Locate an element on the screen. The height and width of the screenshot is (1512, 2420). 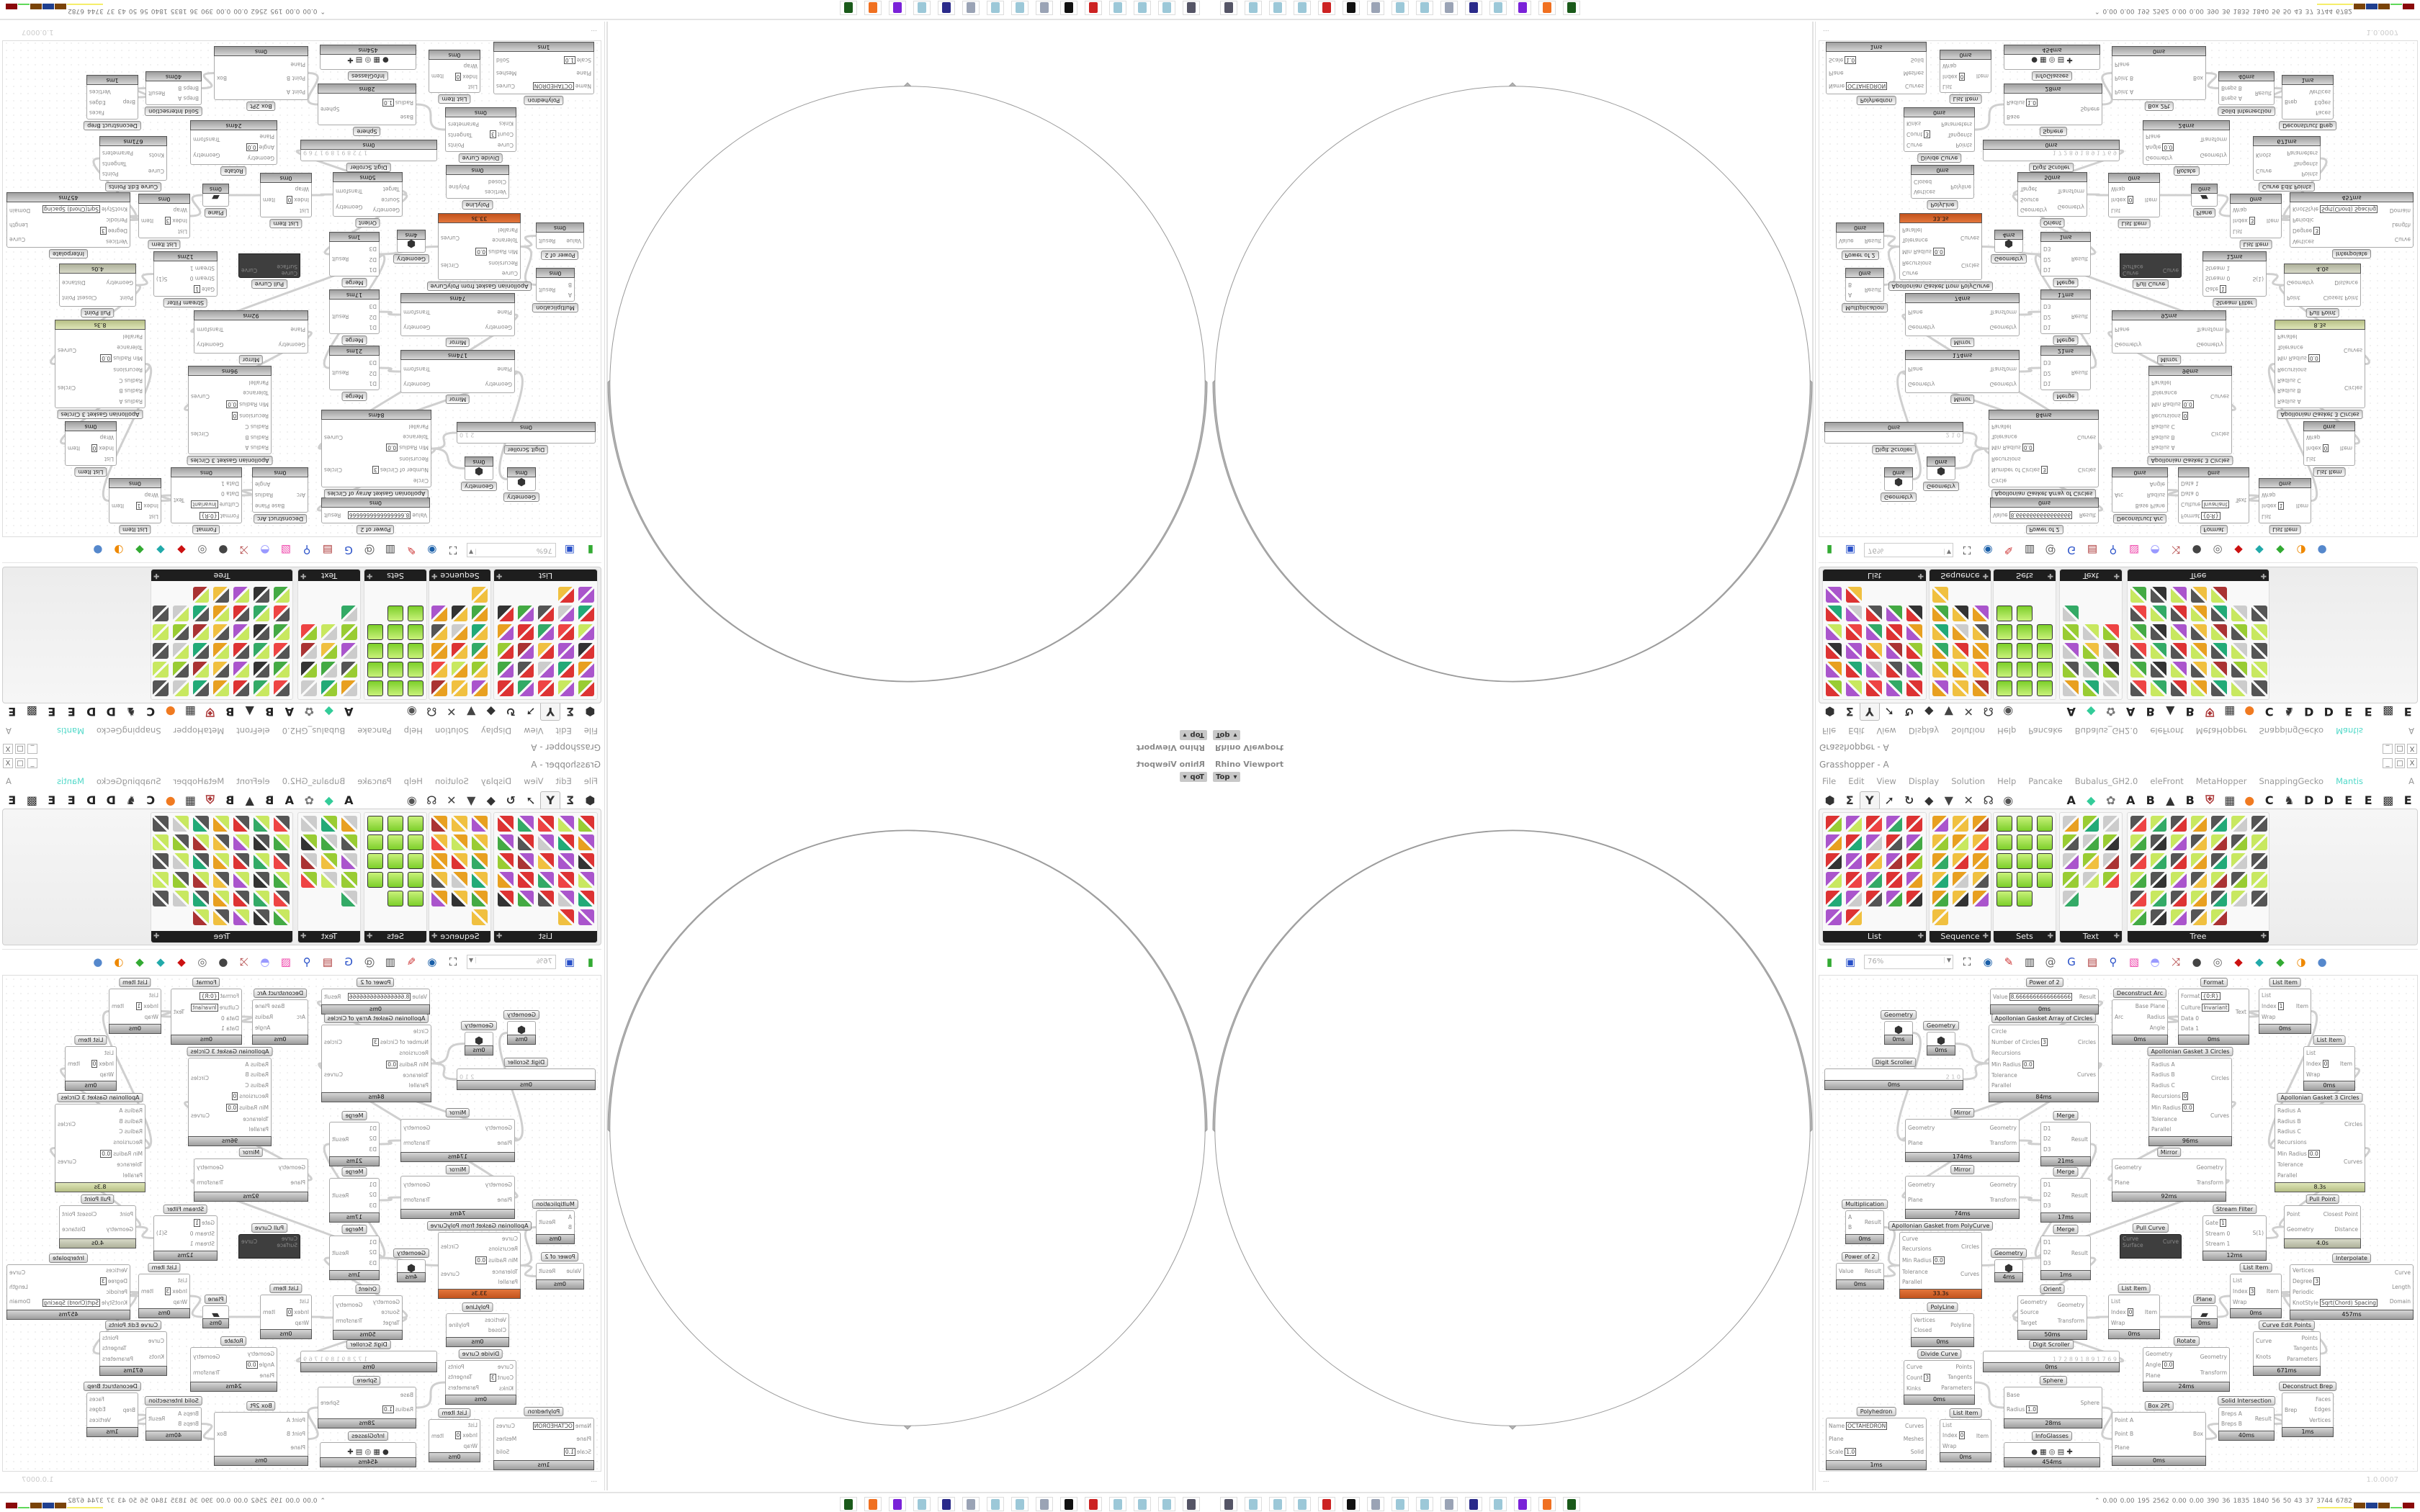
ribbon-group-label: List ✚ is located at coordinates (1874, 936).